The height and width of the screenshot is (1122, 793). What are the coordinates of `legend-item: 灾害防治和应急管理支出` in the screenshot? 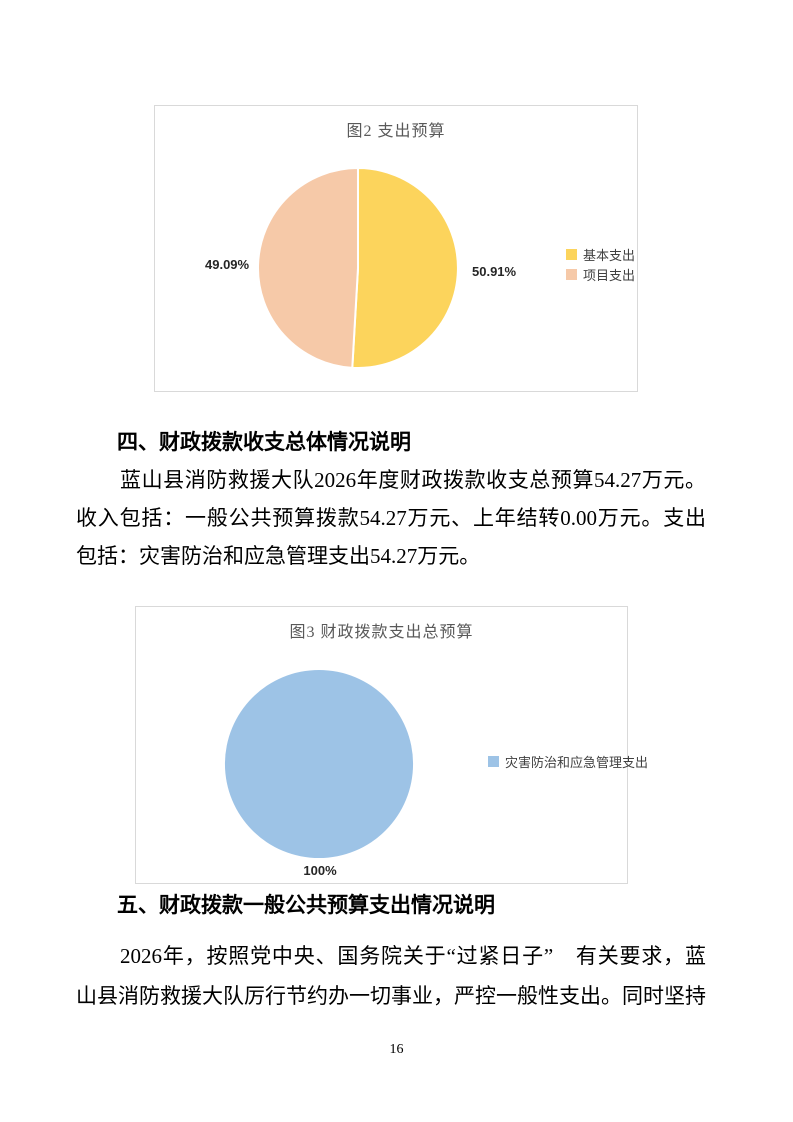 It's located at (568, 761).